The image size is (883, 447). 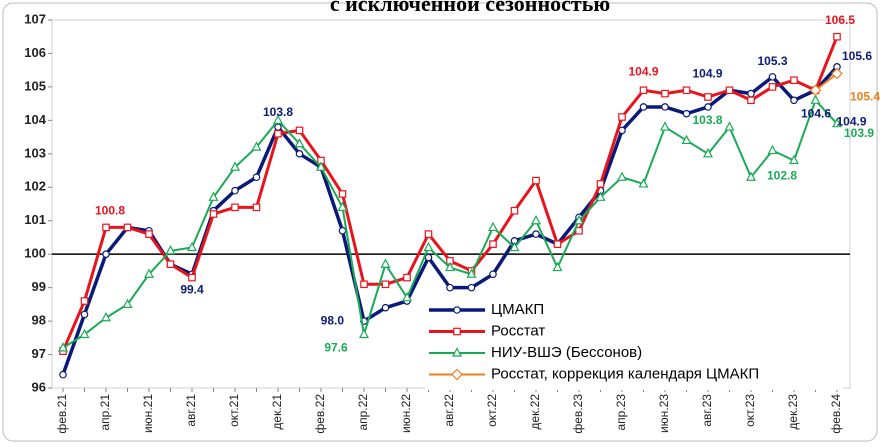 What do you see at coordinates (320, 414) in the screenshot?
I see `x-tick-label: фев.22` at bounding box center [320, 414].